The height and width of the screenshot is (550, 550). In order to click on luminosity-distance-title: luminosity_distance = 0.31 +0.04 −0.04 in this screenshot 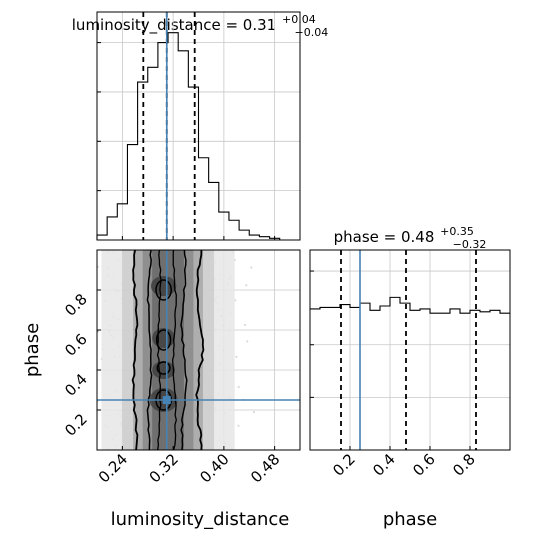, I will do `click(200, 24)`.